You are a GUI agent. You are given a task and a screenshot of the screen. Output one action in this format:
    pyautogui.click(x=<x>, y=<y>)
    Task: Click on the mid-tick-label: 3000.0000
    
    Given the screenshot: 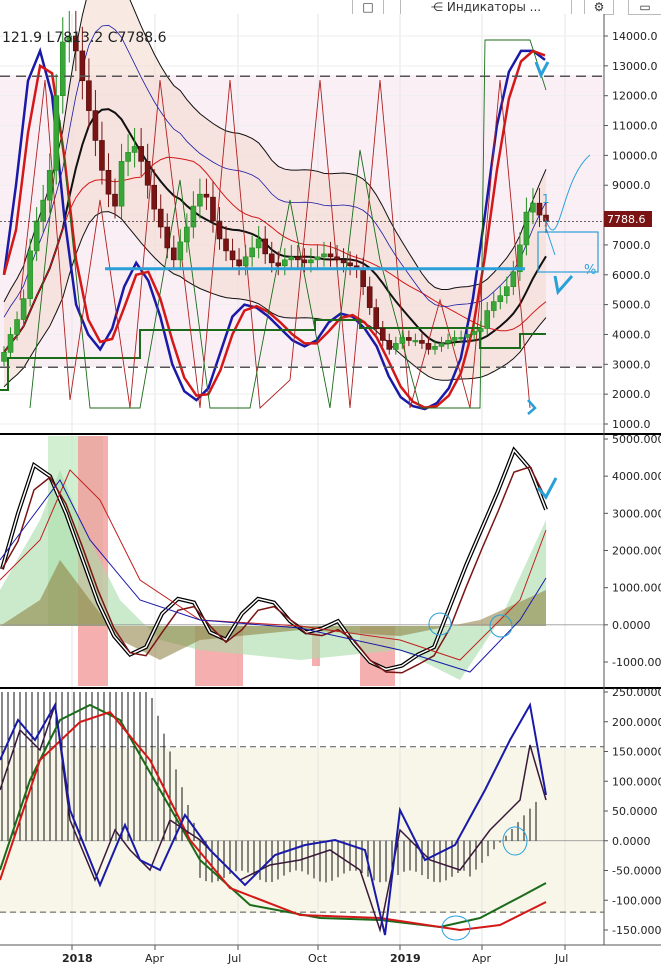 What is the action you would take?
    pyautogui.click(x=636, y=513)
    